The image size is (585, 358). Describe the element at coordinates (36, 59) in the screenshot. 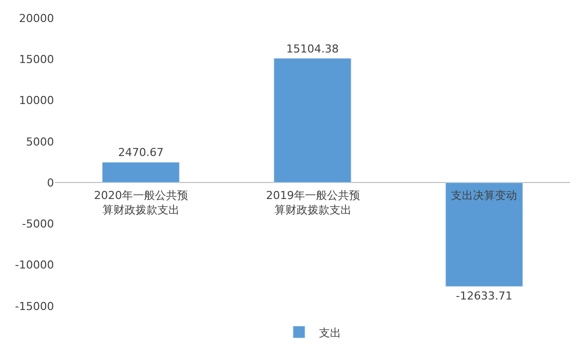

I see `y-tick-label: 15000` at that location.